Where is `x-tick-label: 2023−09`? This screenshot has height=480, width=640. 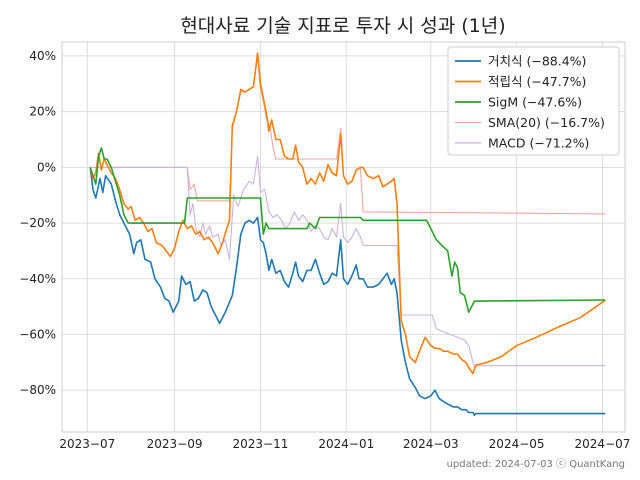
x-tick-label: 2023−09 is located at coordinates (175, 444).